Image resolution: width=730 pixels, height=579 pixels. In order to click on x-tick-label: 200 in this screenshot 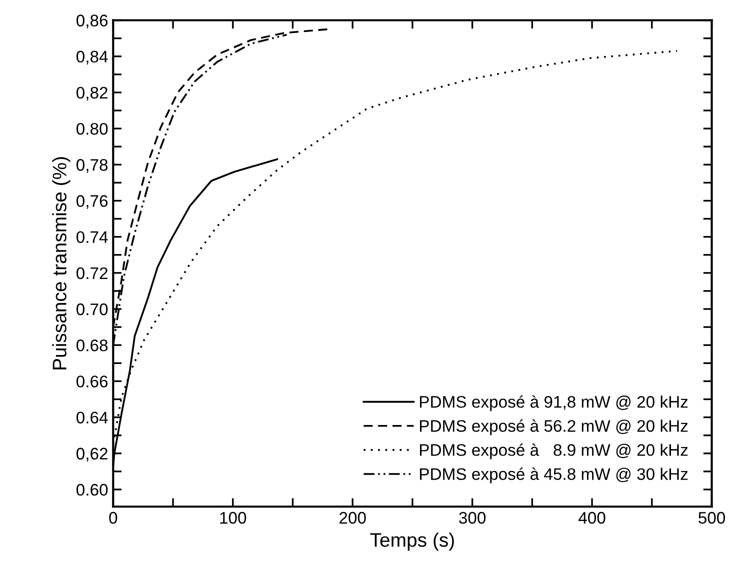, I will do `click(353, 518)`.